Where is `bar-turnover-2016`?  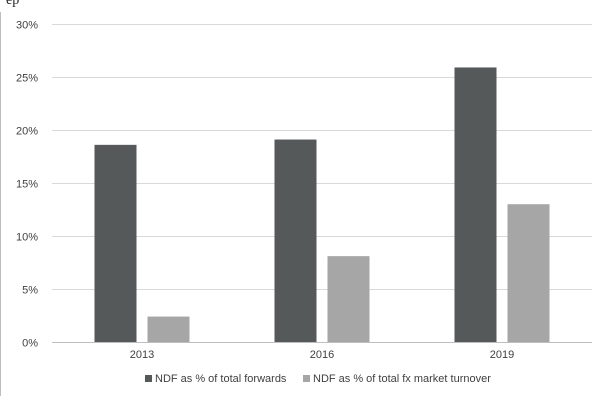 bar-turnover-2016 is located at coordinates (348, 299).